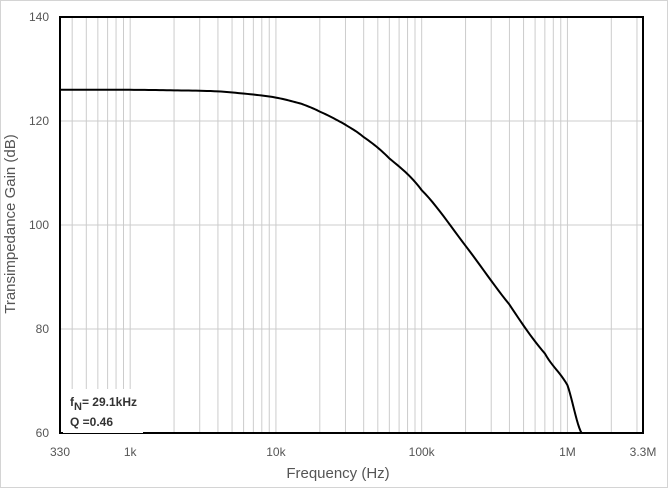  Describe the element at coordinates (276, 452) in the screenshot. I see `x-tick-label: 10k` at that location.